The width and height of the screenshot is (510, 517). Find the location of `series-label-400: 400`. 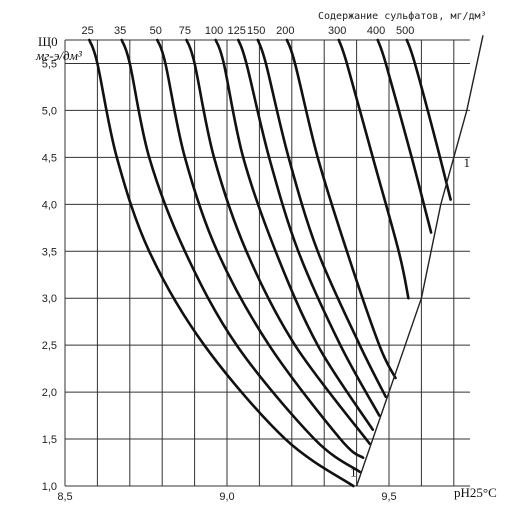

series-label-400: 400 is located at coordinates (376, 31).